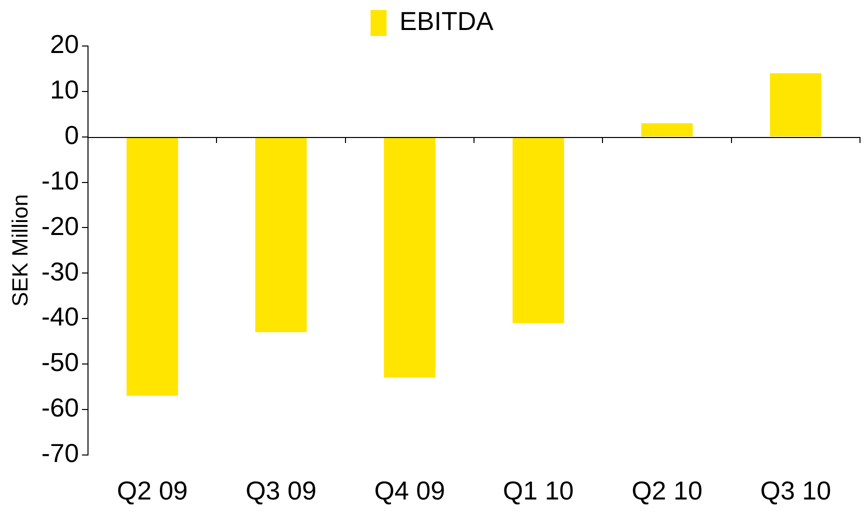 The image size is (864, 522). What do you see at coordinates (64, 44) in the screenshot?
I see `y-tick-label: 20` at bounding box center [64, 44].